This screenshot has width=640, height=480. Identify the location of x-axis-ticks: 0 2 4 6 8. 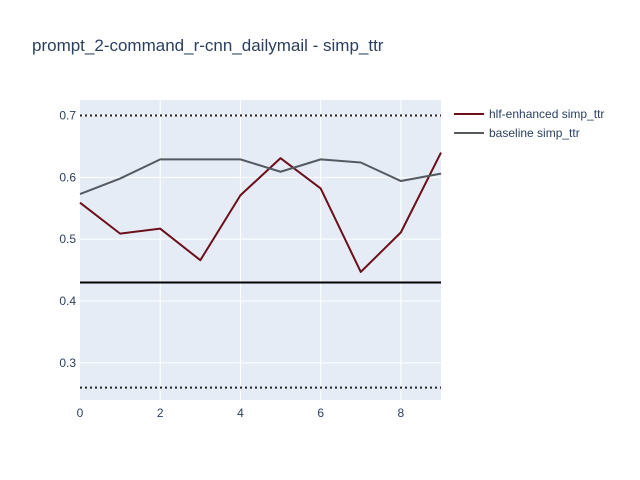
(241, 413).